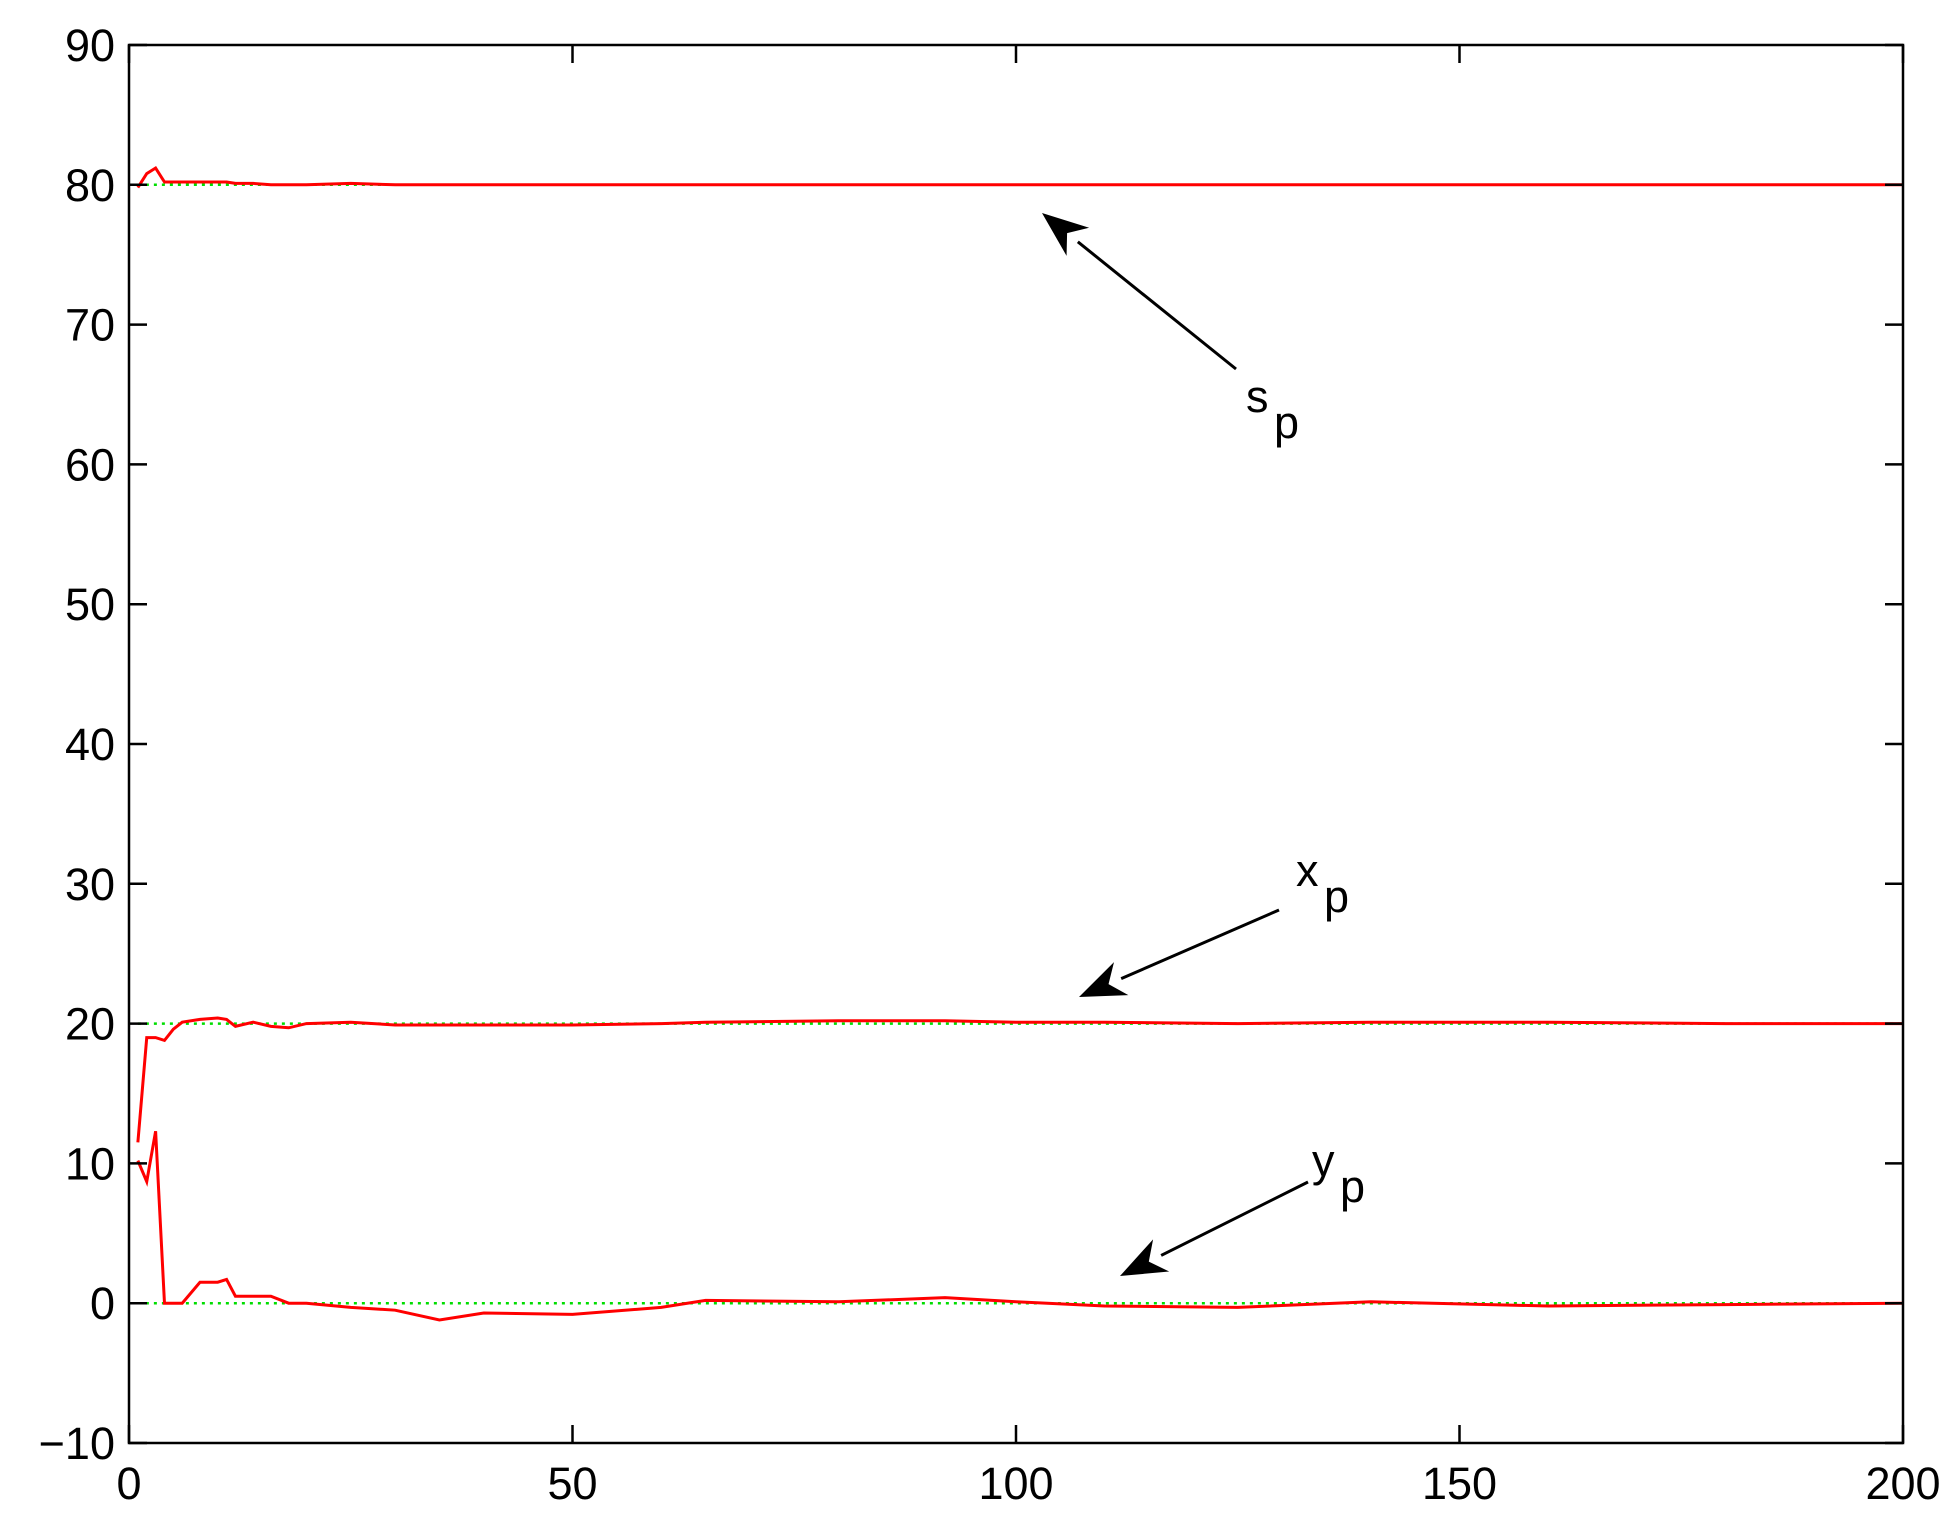 Image resolution: width=1952 pixels, height=1525 pixels. I want to click on annotation-text: y, so click(1323, 1160).